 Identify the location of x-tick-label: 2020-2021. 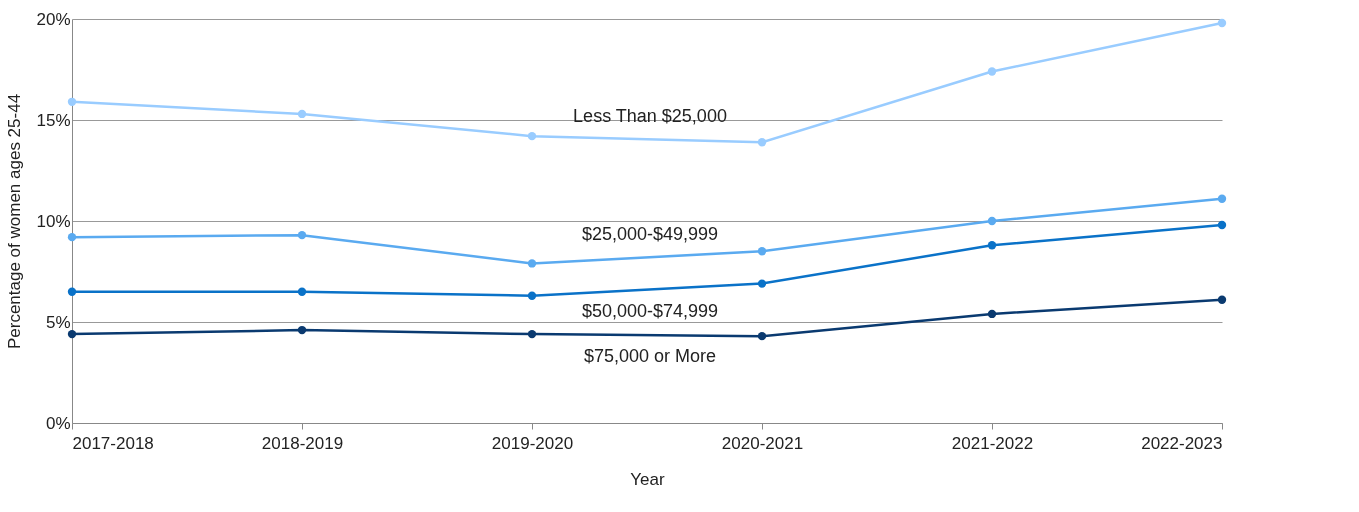
(762, 443).